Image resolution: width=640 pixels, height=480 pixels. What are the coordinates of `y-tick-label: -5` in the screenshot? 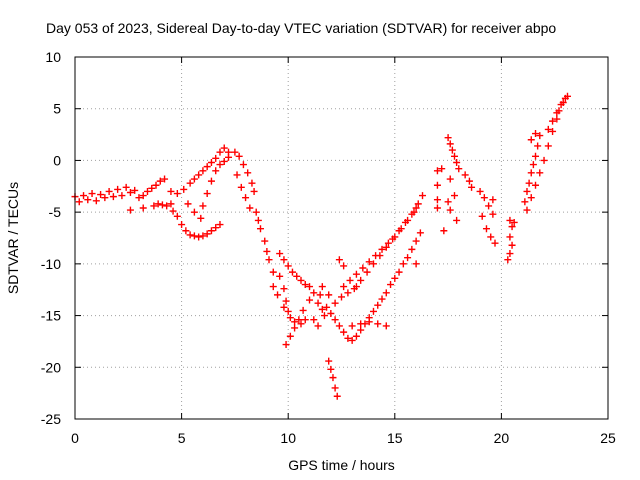 It's located at (55, 212).